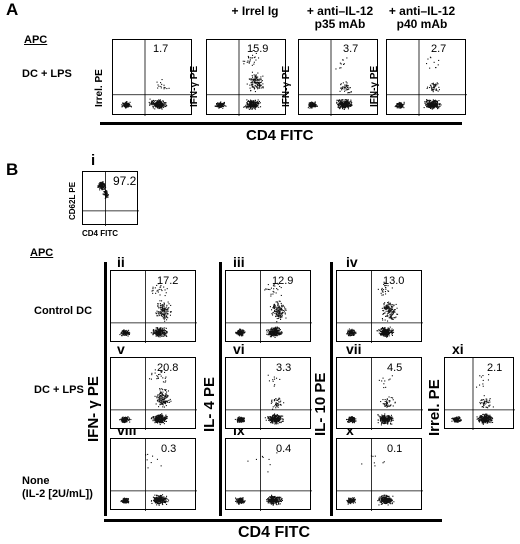  Describe the element at coordinates (458, 349) in the screenshot. I see `panel-b-roman-xi: xi` at that location.